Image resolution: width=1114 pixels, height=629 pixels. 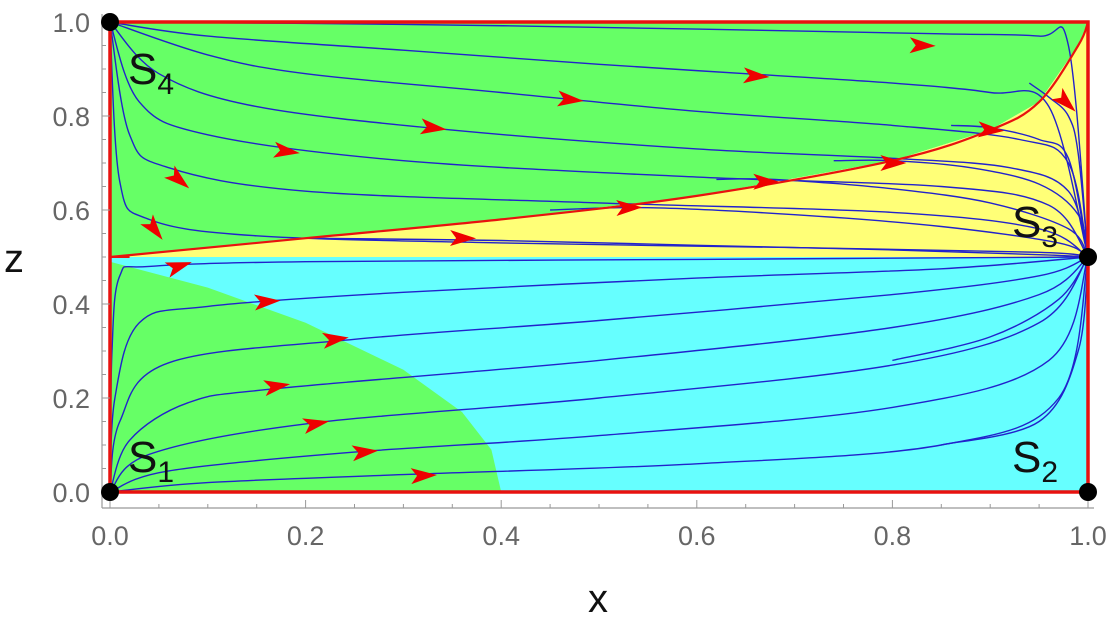 I want to click on equilibrium-label: S4, so click(x=151, y=73).